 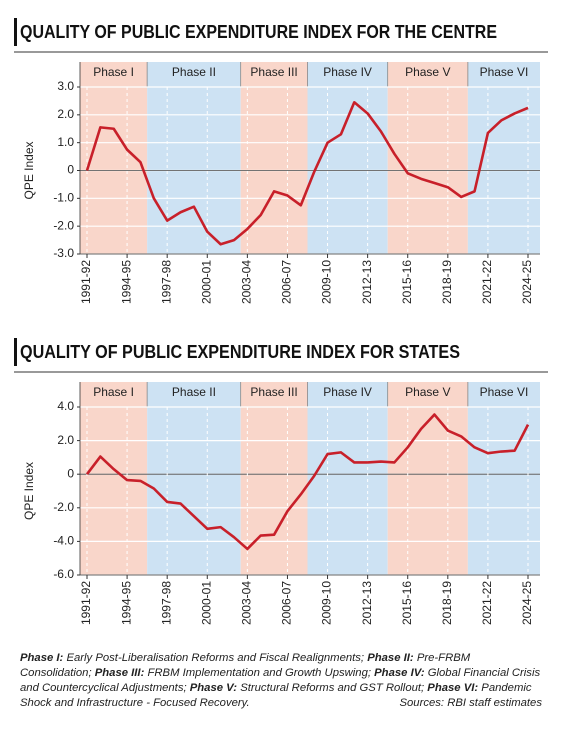 I want to click on note-term: Phase VI:, so click(x=453, y=688).